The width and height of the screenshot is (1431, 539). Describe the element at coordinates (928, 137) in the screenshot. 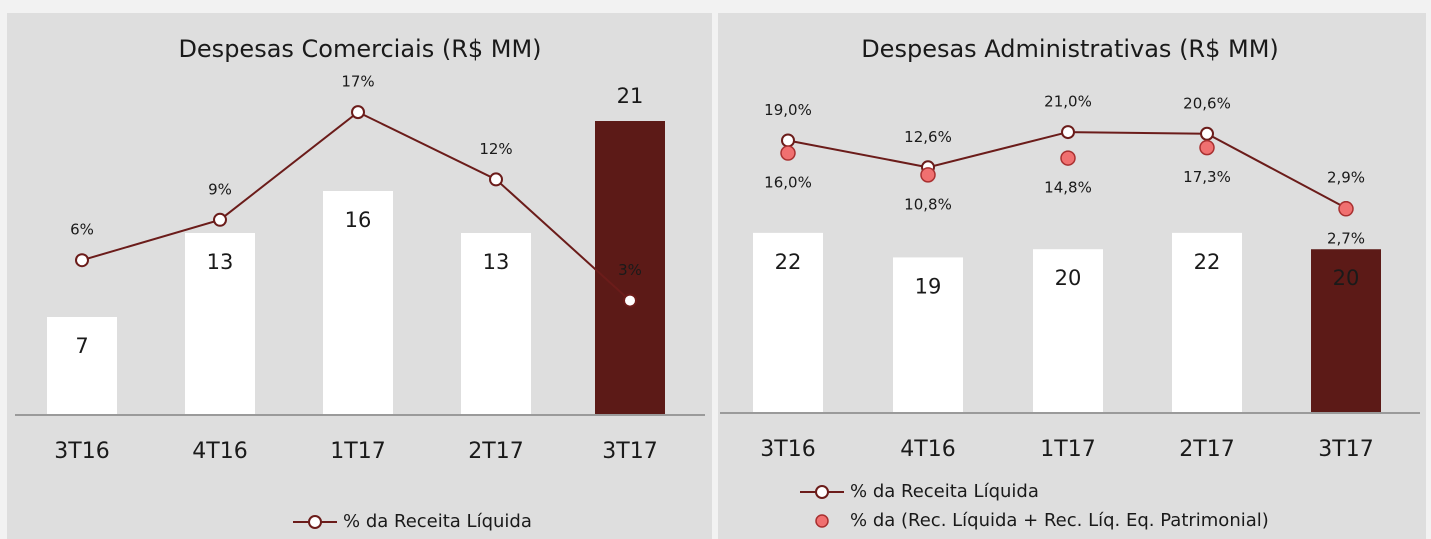

I see `point-value-label: 12,6%` at that location.